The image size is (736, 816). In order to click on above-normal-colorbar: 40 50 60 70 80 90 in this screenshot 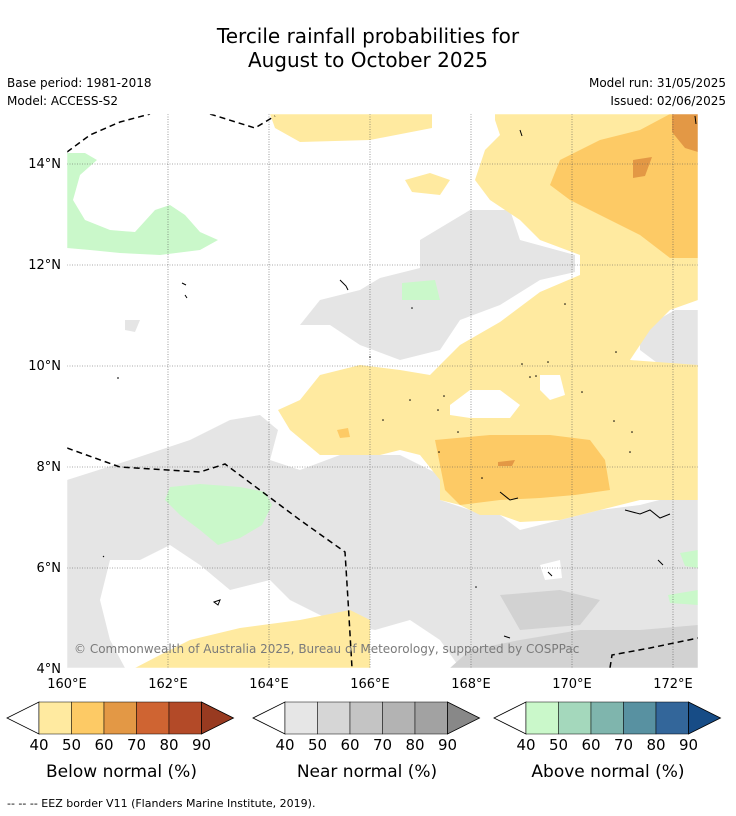, I will do `click(607, 727)`.